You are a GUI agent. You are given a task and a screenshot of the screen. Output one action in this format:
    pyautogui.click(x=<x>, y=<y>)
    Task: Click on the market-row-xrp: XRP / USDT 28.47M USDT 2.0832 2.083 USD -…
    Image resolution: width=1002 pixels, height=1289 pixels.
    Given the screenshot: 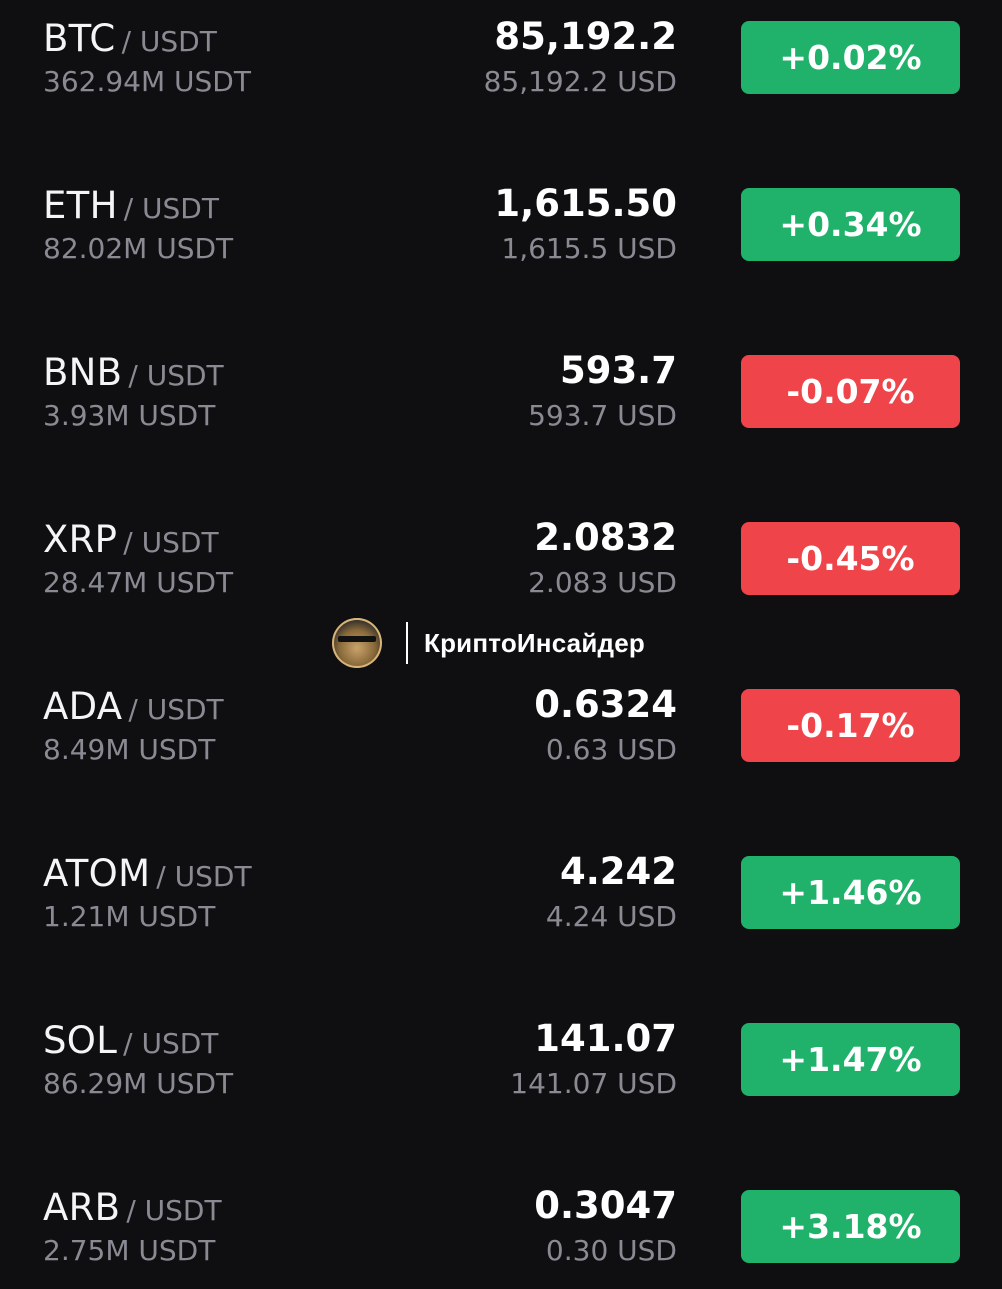 What is the action you would take?
    pyautogui.click(x=501, y=561)
    